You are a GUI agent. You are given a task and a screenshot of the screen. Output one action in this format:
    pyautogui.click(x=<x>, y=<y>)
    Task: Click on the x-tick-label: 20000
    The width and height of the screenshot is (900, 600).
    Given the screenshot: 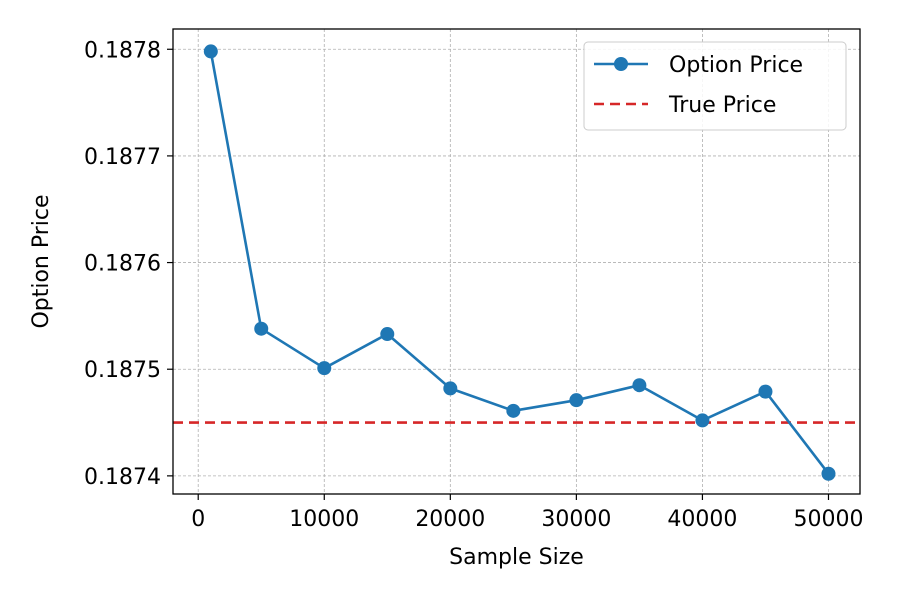 What is the action you would take?
    pyautogui.click(x=450, y=519)
    